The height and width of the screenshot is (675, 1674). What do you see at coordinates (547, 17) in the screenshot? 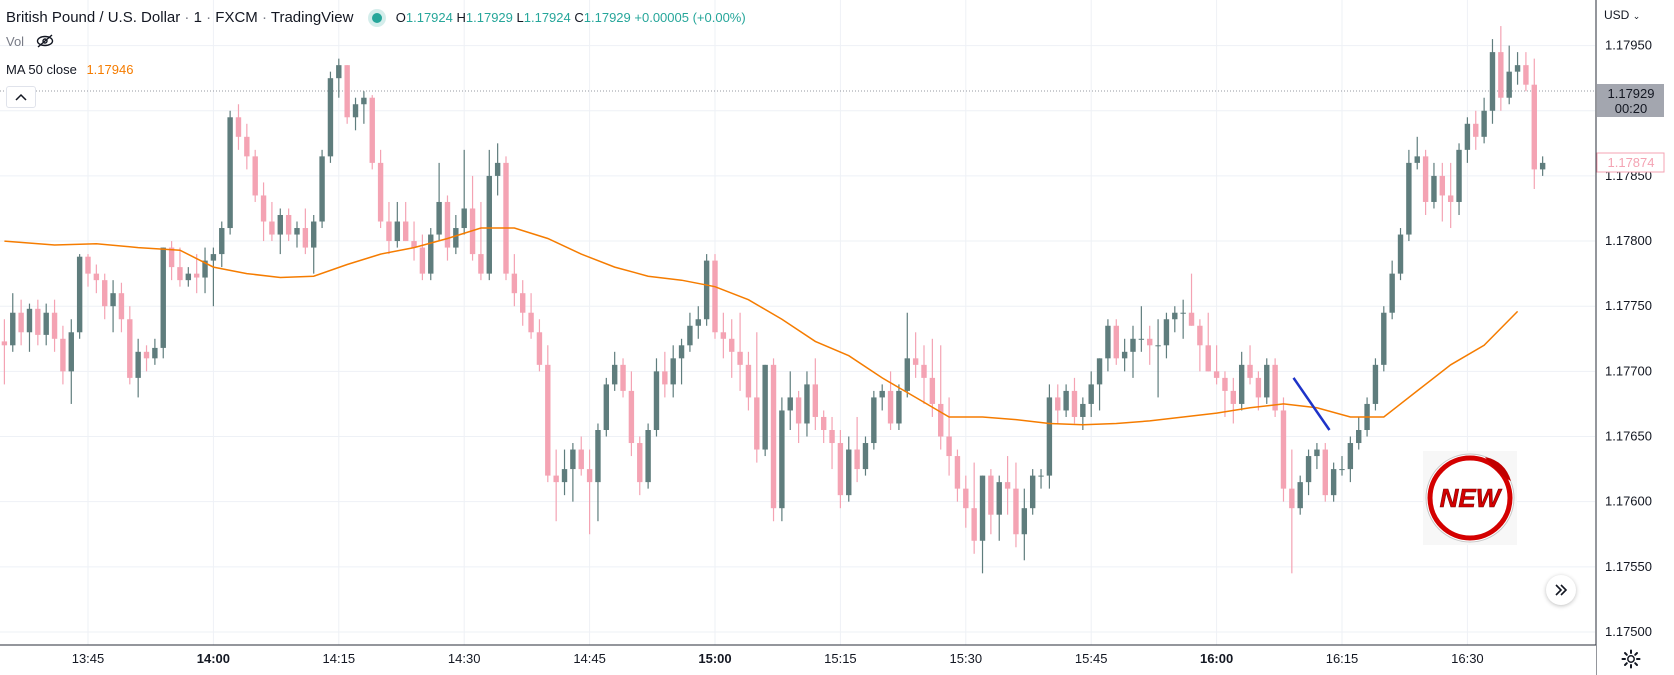
I see `low-value: 1.17924` at bounding box center [547, 17].